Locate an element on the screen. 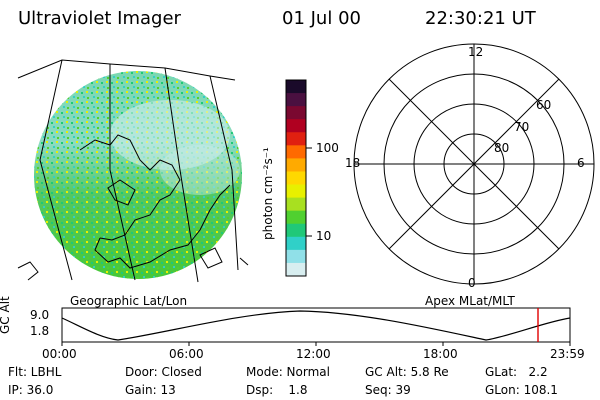  geographic-caption: Geographic Lat/Lon is located at coordinates (129, 301).